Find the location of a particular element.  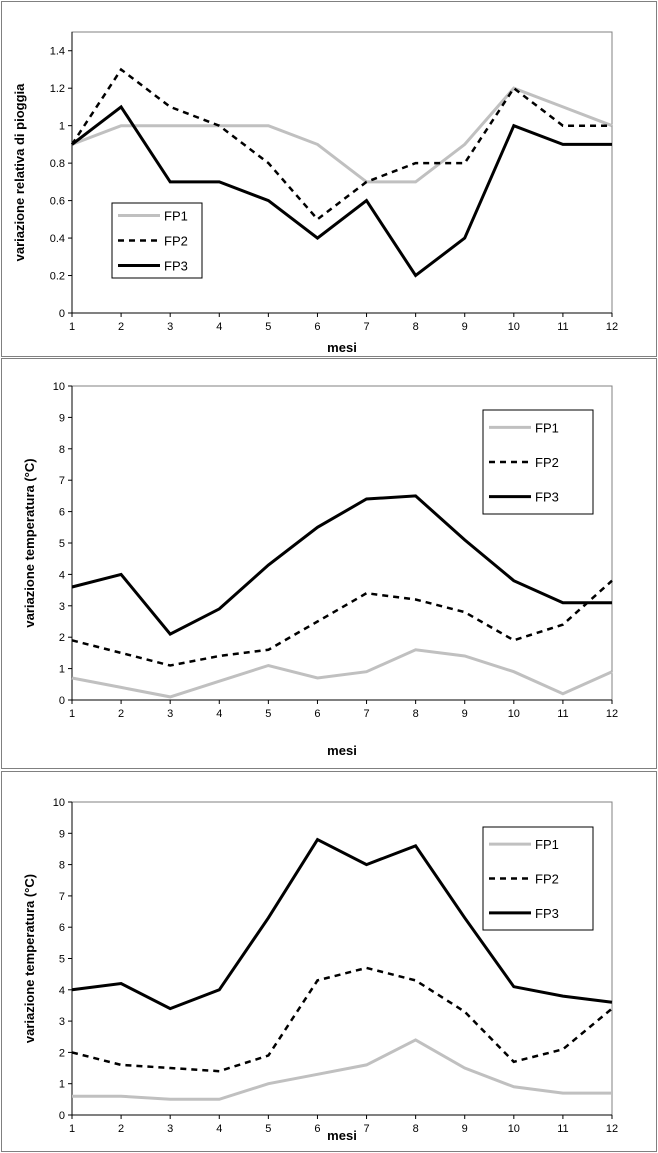

y-tick-label: 0.8 is located at coordinates (57, 164).